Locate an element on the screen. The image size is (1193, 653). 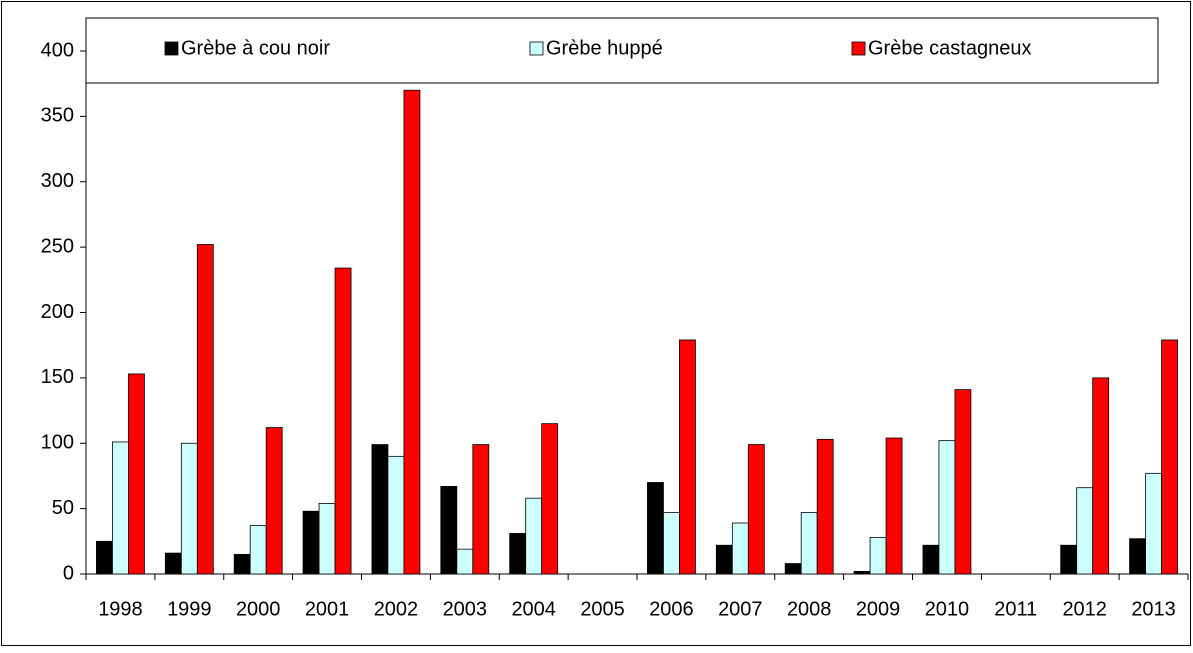
x-tick-label: 2012 is located at coordinates (1084, 609).